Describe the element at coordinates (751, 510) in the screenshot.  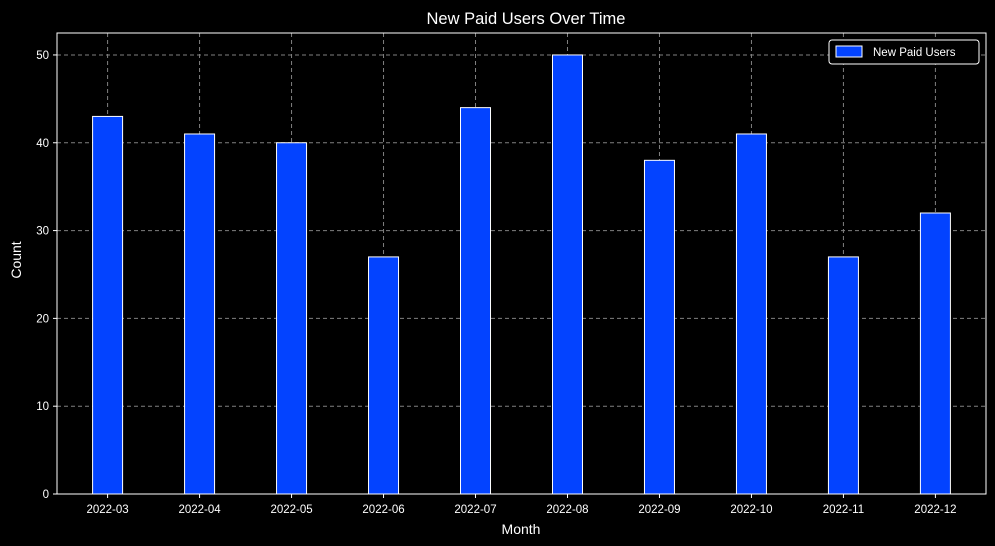
I see `x-tick-label: 2022-10` at that location.